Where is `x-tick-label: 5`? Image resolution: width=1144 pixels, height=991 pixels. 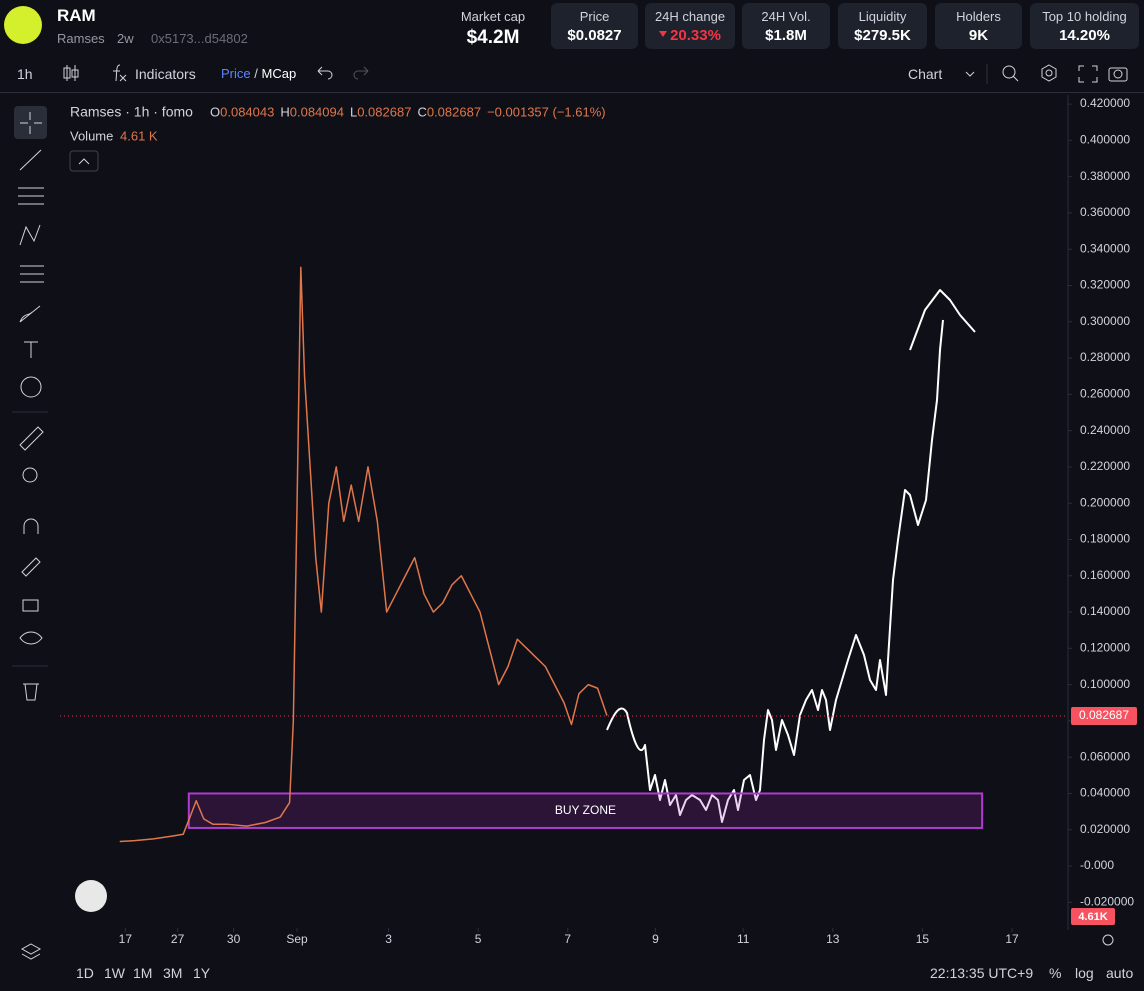
x-tick-label: 5 is located at coordinates (478, 939).